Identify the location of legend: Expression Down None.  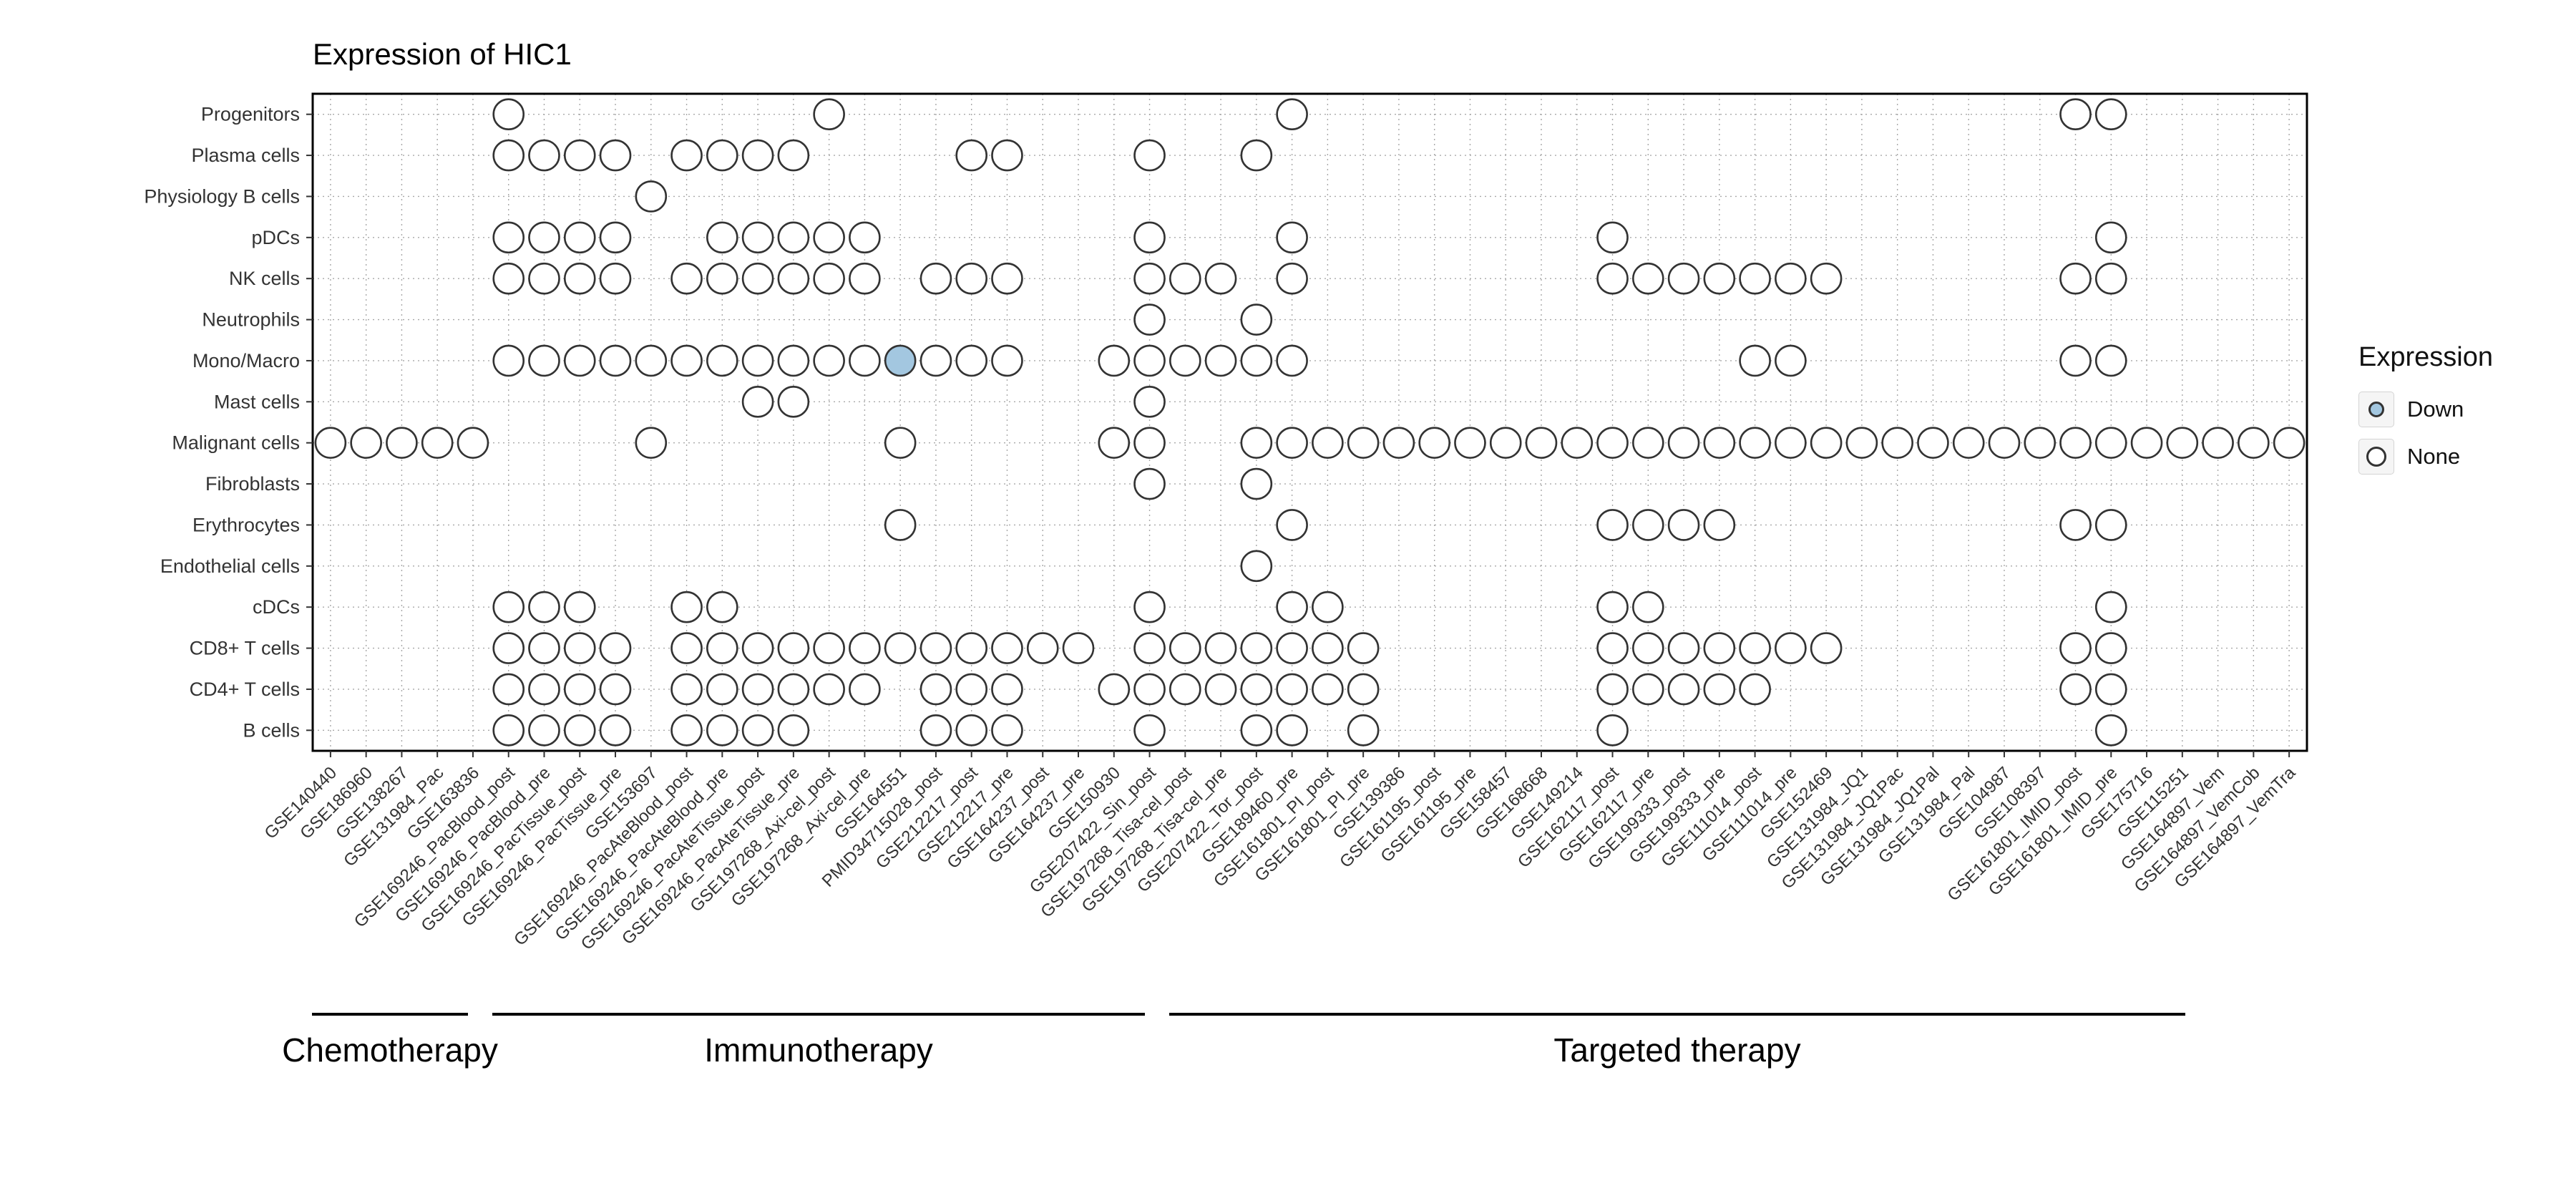
(2425, 414).